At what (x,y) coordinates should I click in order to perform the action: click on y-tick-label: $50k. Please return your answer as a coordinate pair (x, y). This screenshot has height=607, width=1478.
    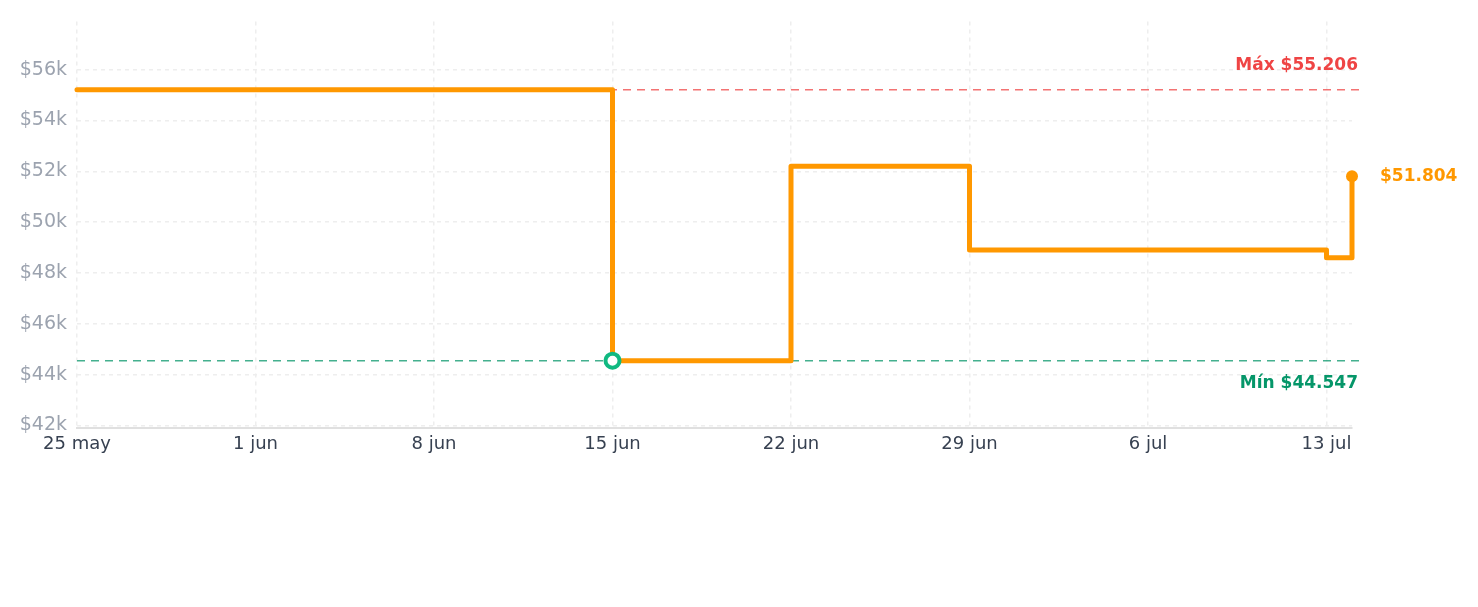
    Looking at the image, I should click on (43, 220).